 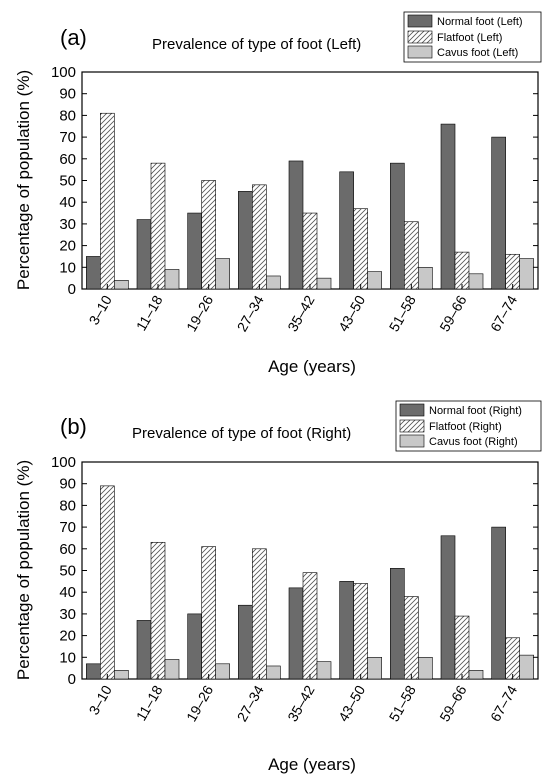 What do you see at coordinates (67, 657) in the screenshot?
I see `y-tick-label: 10` at bounding box center [67, 657].